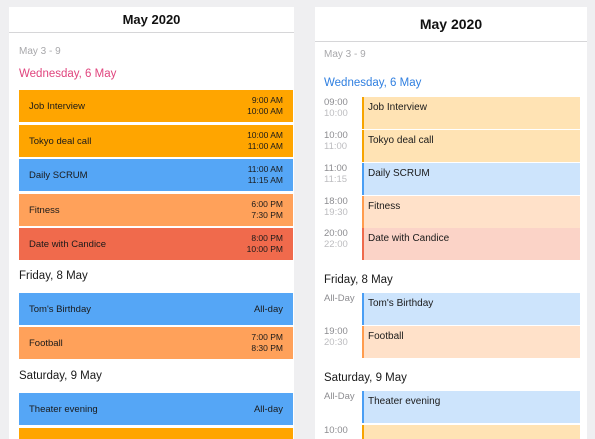 The width and height of the screenshot is (595, 439). Describe the element at coordinates (471, 309) in the screenshot. I see `event-toms-birthday: Tom's Birthday` at that location.